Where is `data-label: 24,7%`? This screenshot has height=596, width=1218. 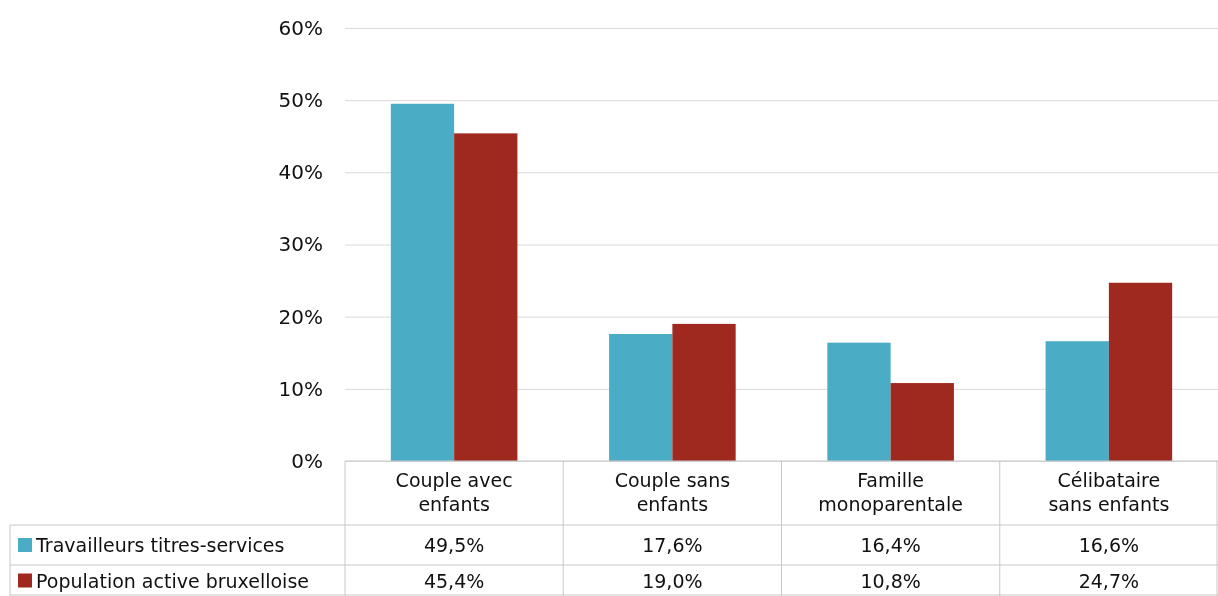 data-label: 24,7% is located at coordinates (1109, 580).